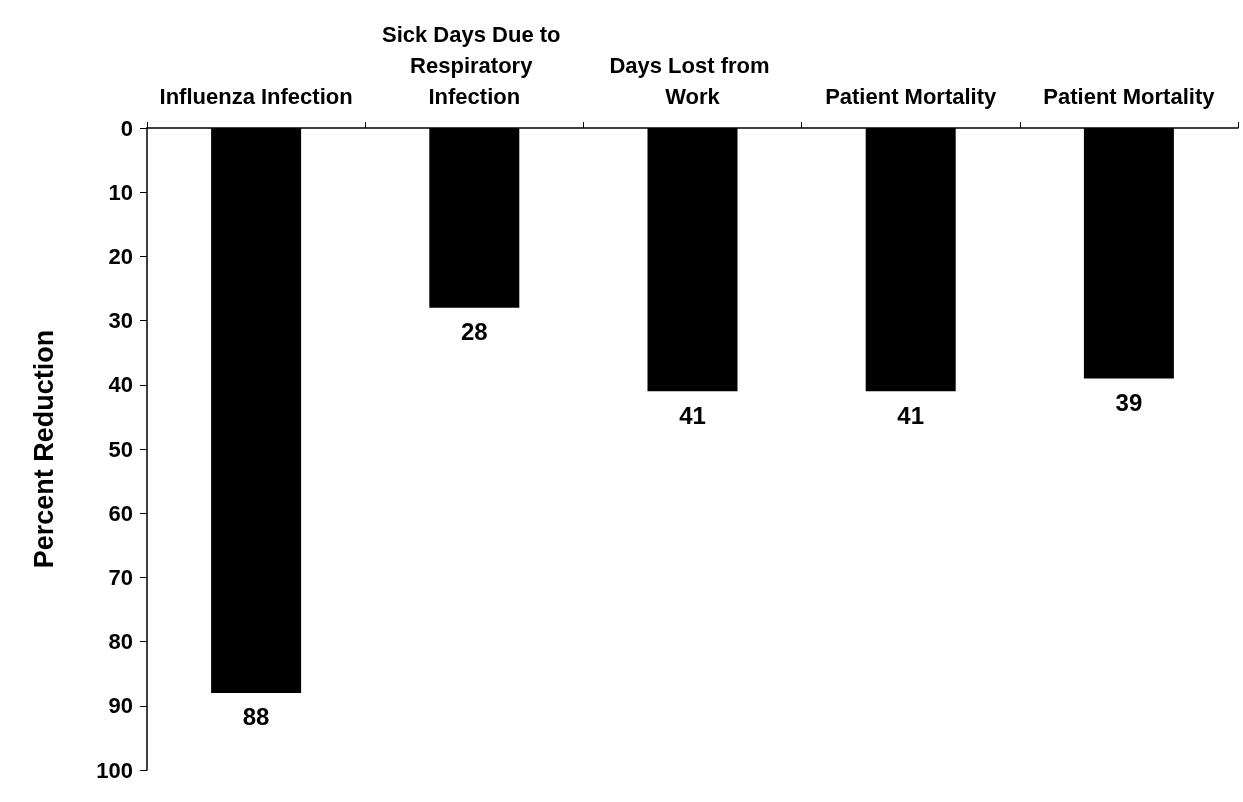 The height and width of the screenshot is (802, 1243). Describe the element at coordinates (474, 65) in the screenshot. I see `x-tick-label: Sick Days Due to Respiratory Infection` at that location.